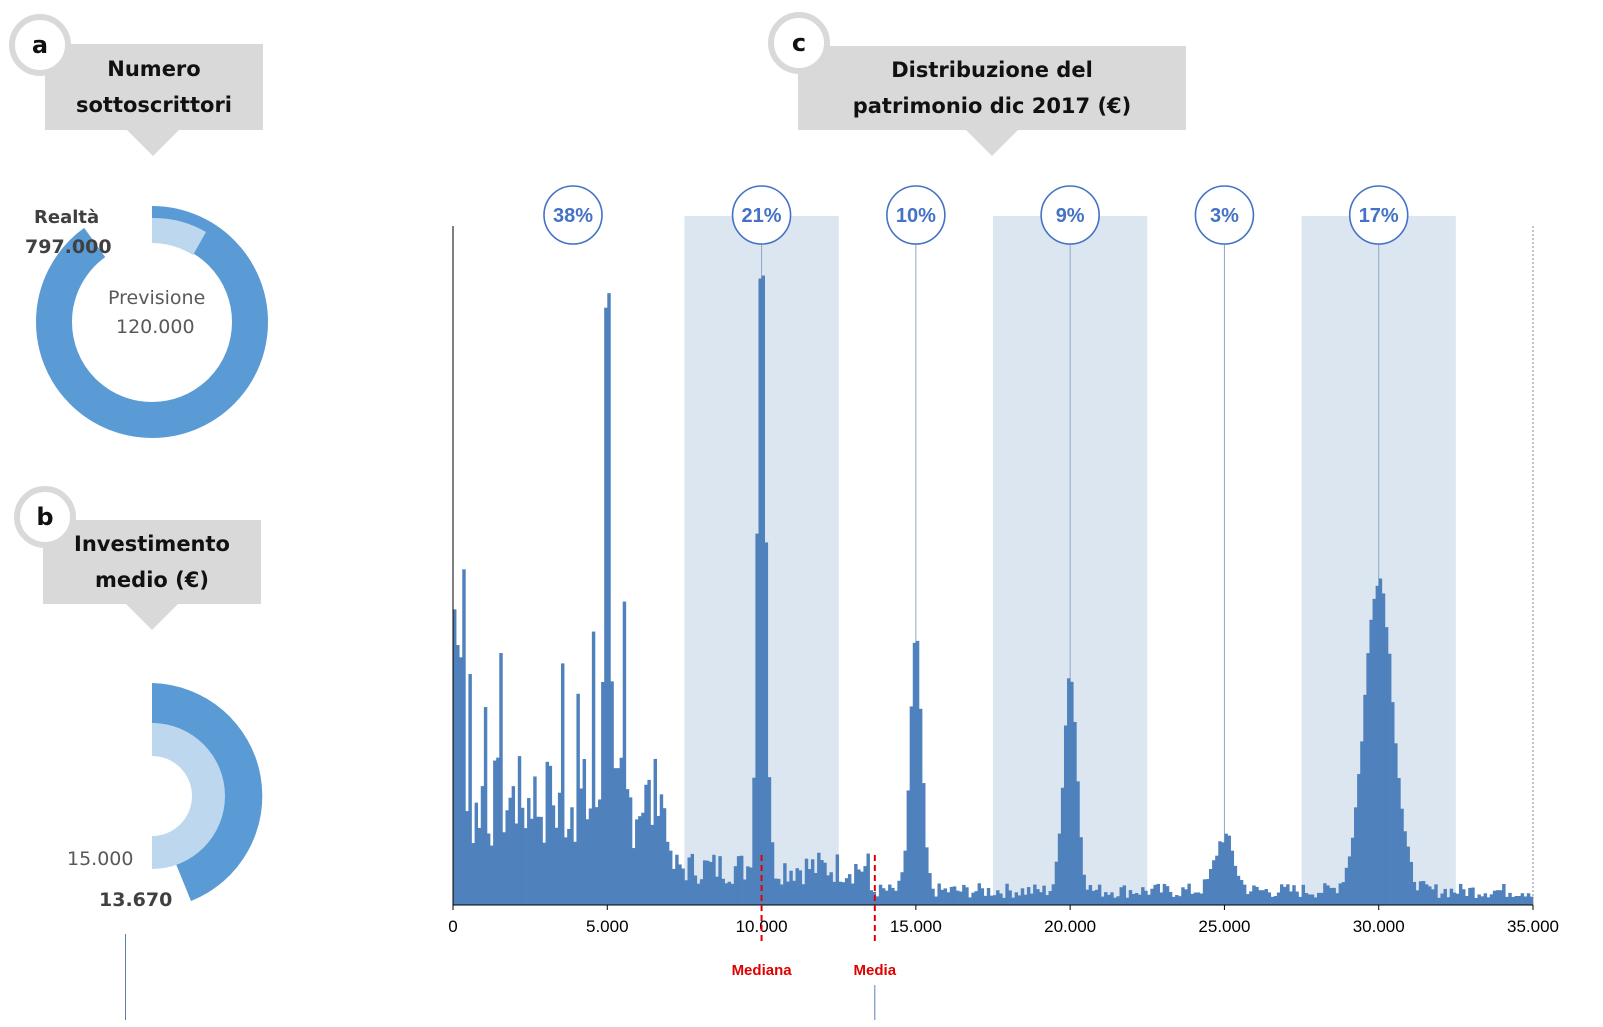 The height and width of the screenshot is (1027, 1603). What do you see at coordinates (154, 69) in the screenshot?
I see `panel-a-title-line1: Numero` at bounding box center [154, 69].